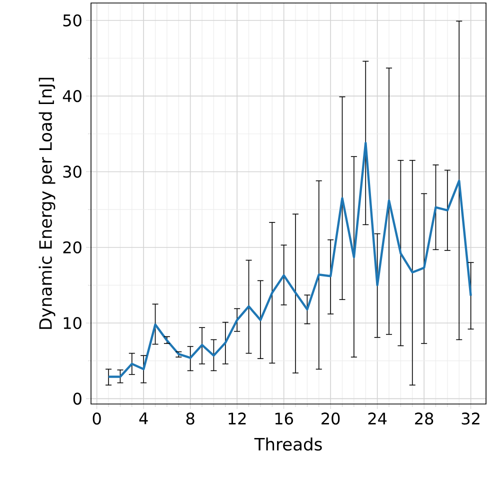 Image resolution: width=487 pixels, height=481 pixels. What do you see at coordinates (237, 418) in the screenshot?
I see `x-tick-label: 12` at bounding box center [237, 418].